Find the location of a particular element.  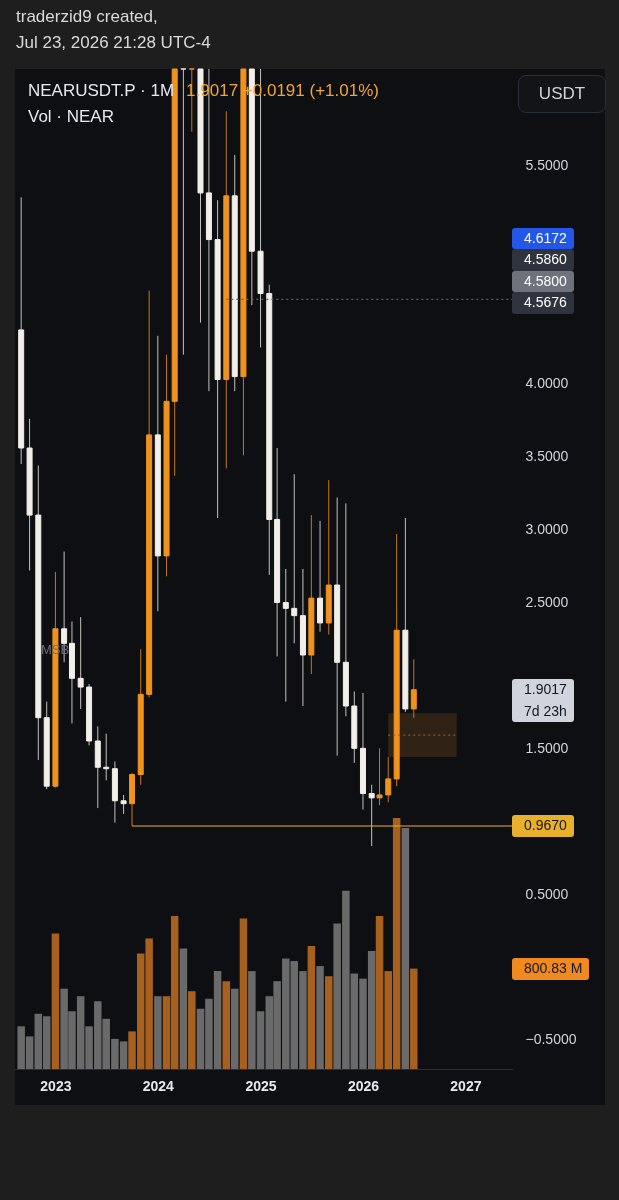

y-tick-label: 4.0000 is located at coordinates (547, 383).